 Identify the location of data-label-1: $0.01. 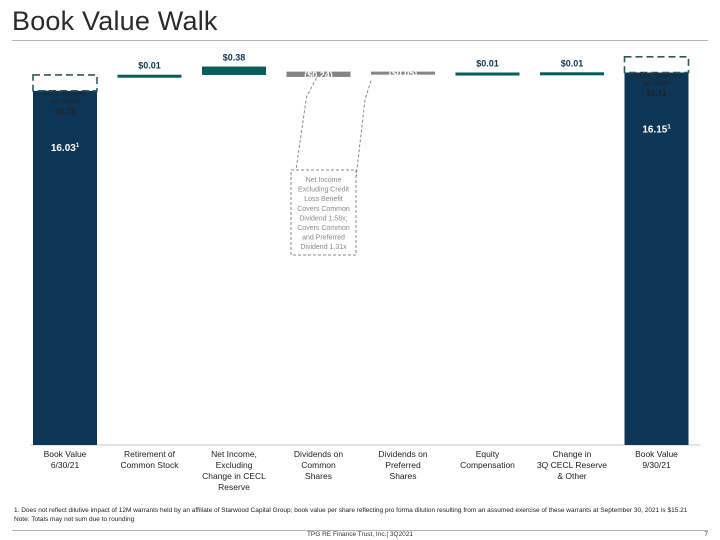
(149, 66).